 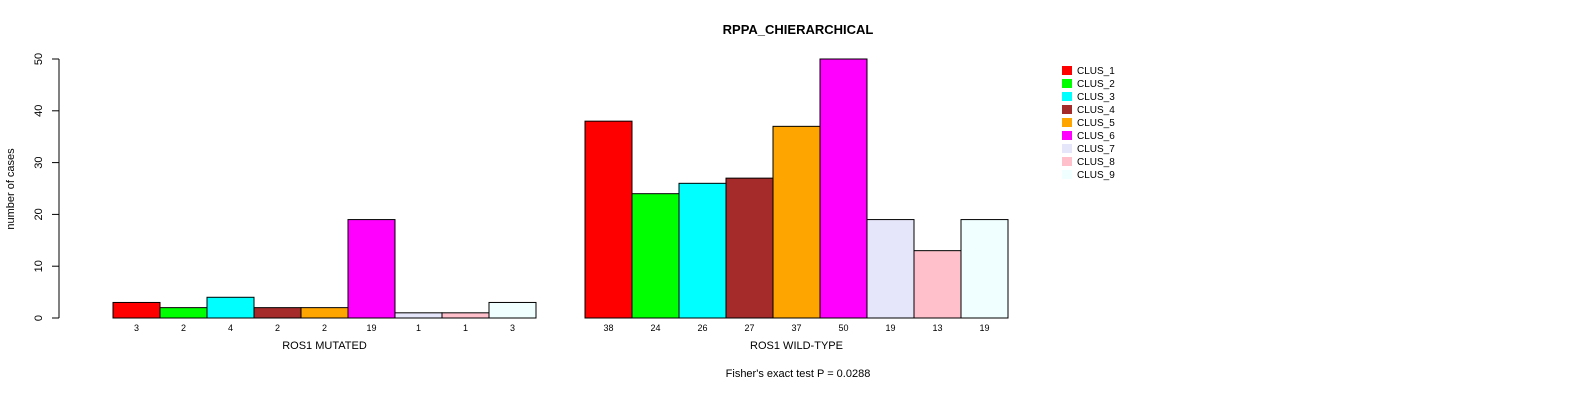 I want to click on bar-count-label: 27, so click(x=749, y=328).